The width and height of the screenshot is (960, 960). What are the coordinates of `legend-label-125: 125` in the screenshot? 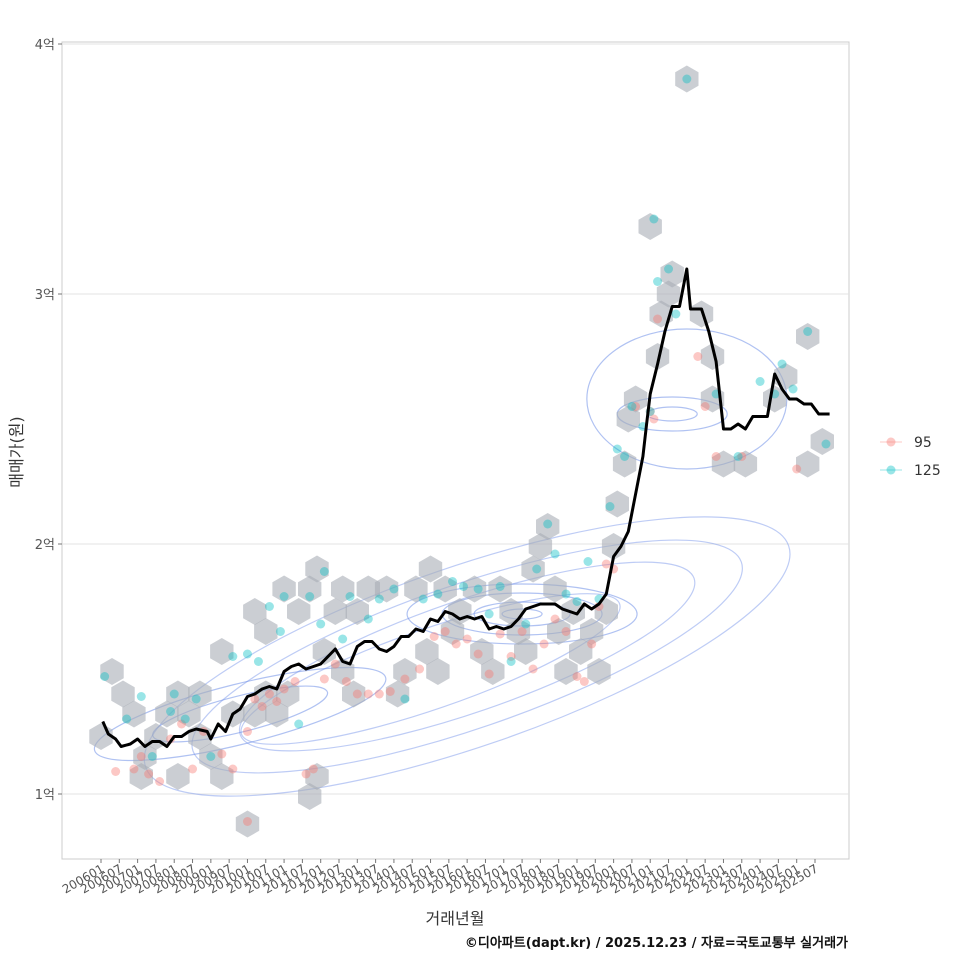 It's located at (927, 471).